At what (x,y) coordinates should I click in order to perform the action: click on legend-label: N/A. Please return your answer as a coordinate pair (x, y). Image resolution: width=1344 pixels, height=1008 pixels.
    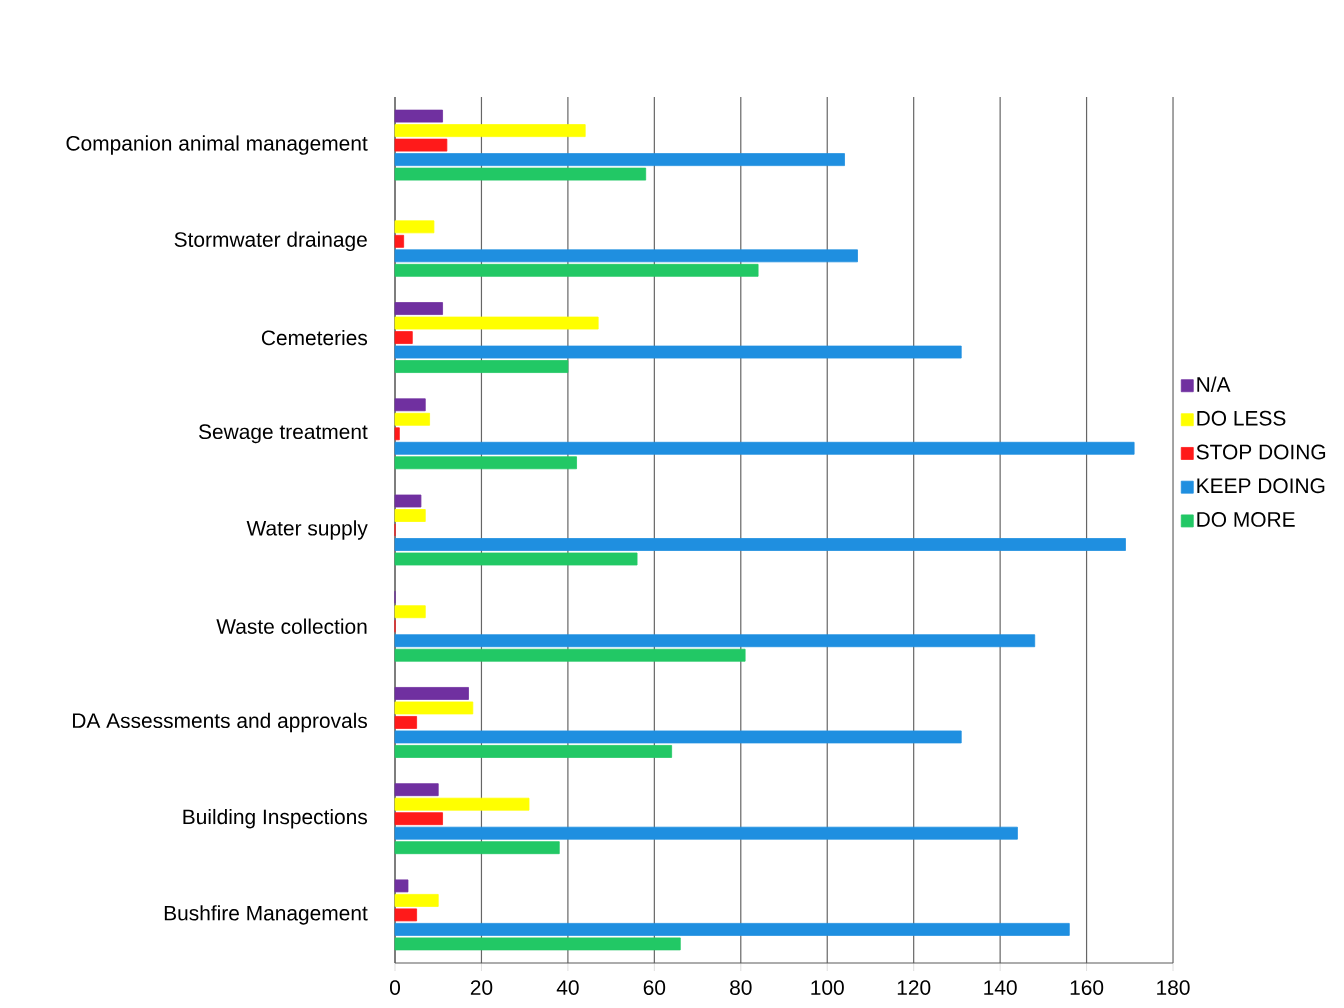
    Looking at the image, I should click on (1214, 384).